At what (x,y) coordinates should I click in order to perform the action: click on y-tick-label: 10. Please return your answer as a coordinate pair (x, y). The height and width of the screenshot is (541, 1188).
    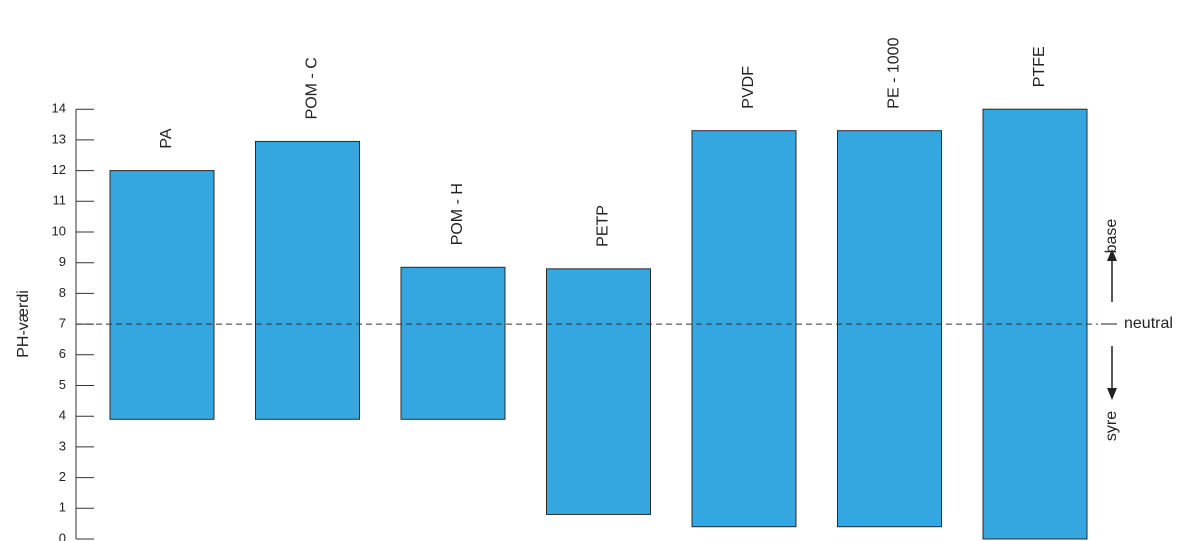
    Looking at the image, I should click on (59, 230).